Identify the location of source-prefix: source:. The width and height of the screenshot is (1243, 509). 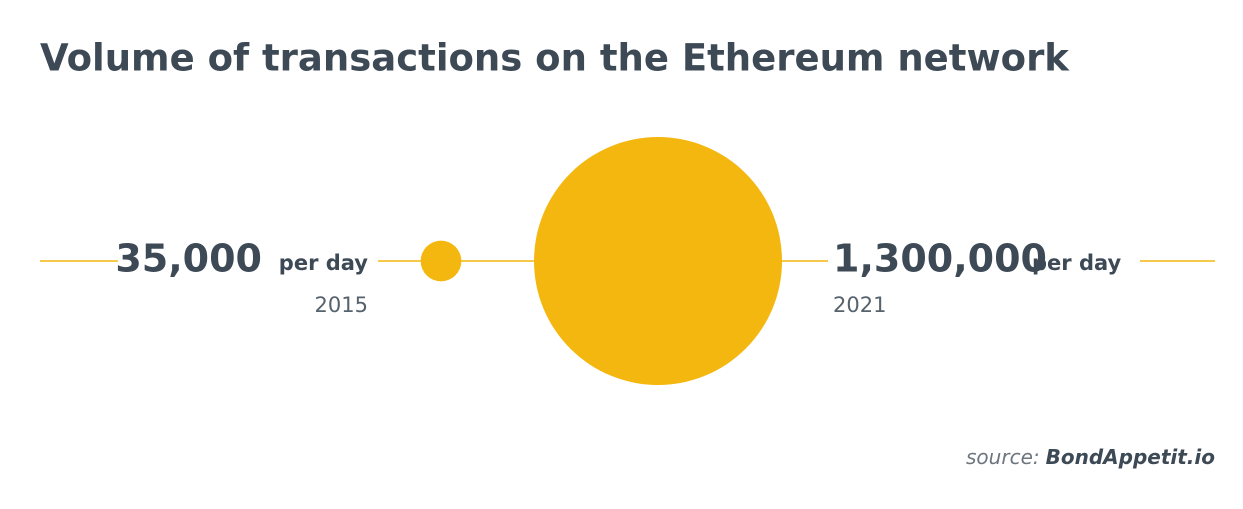
(1003, 457).